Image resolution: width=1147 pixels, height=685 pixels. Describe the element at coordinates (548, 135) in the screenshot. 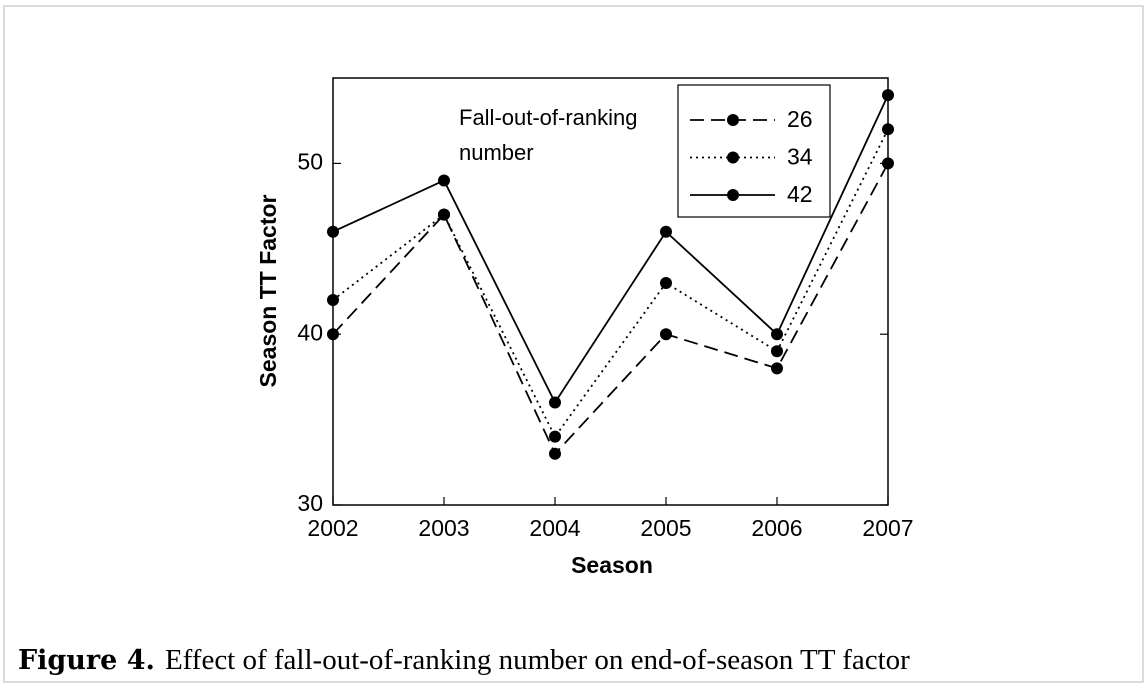

I see `legend-title: Fall-out-of-ranking number` at that location.